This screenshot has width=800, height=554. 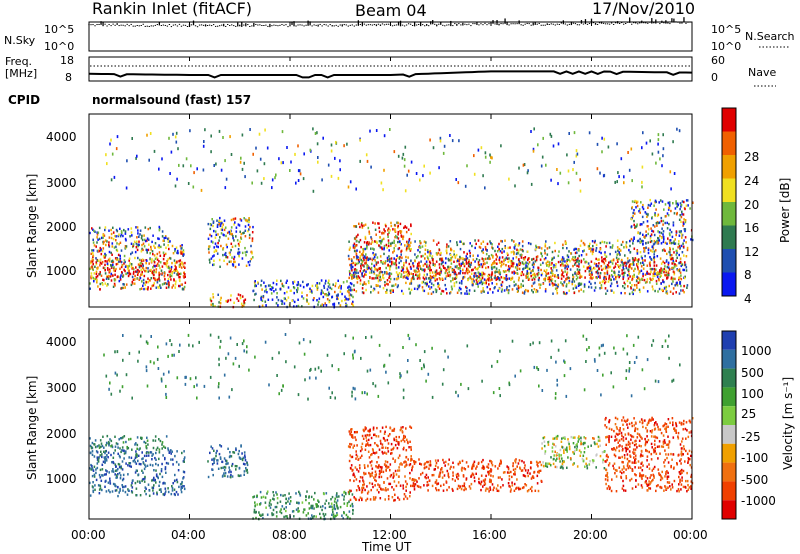 I want to click on power-colorbar, so click(x=729, y=202).